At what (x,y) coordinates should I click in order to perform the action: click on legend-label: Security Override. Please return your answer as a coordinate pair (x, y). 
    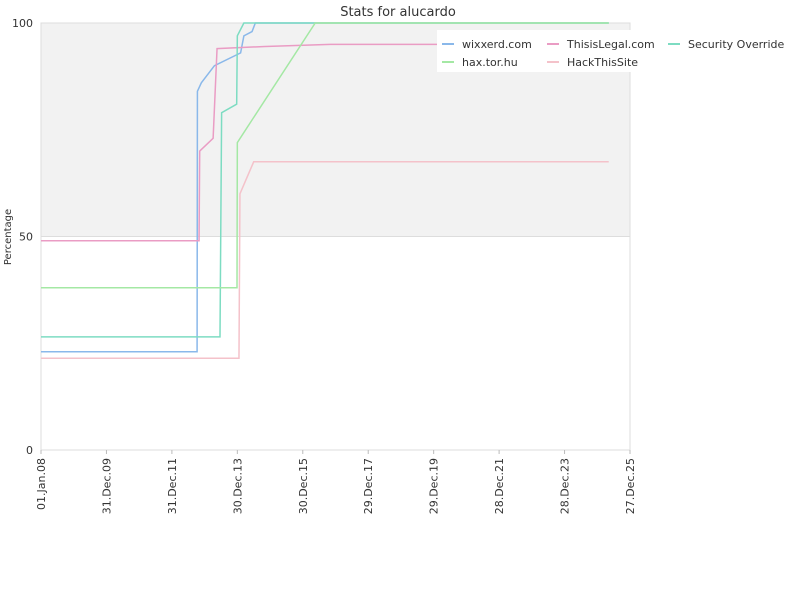
    Looking at the image, I should click on (736, 44).